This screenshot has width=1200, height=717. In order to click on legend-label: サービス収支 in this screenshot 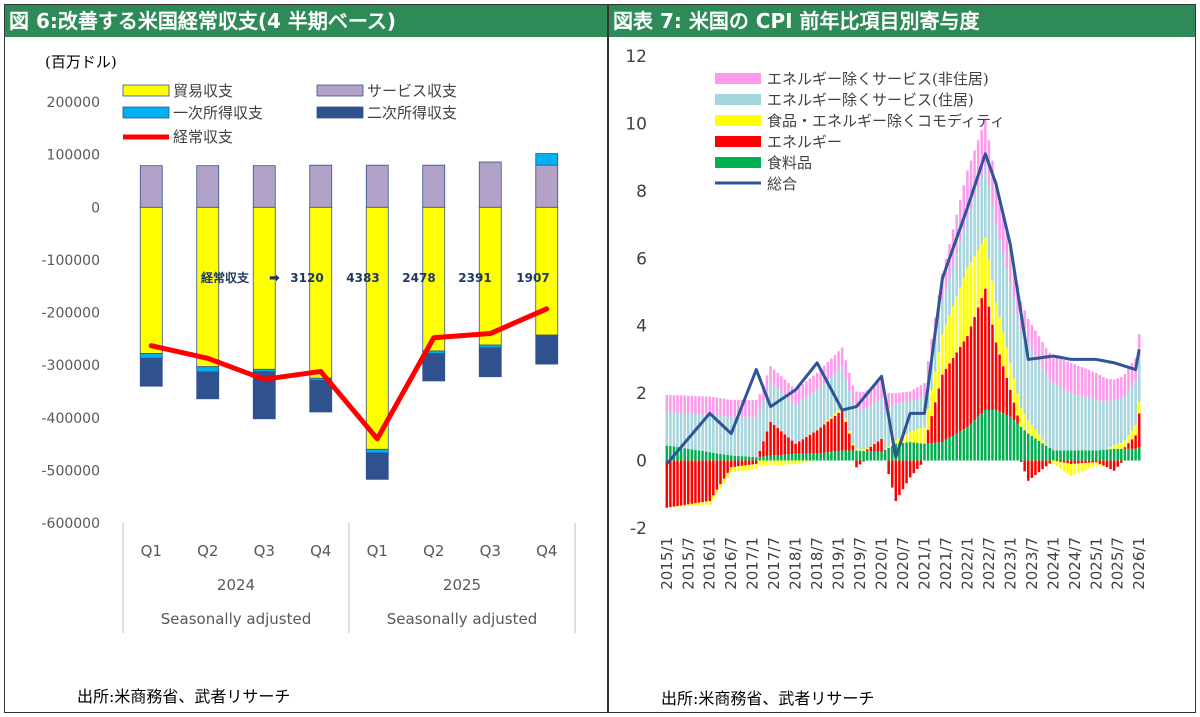, I will do `click(412, 91)`.